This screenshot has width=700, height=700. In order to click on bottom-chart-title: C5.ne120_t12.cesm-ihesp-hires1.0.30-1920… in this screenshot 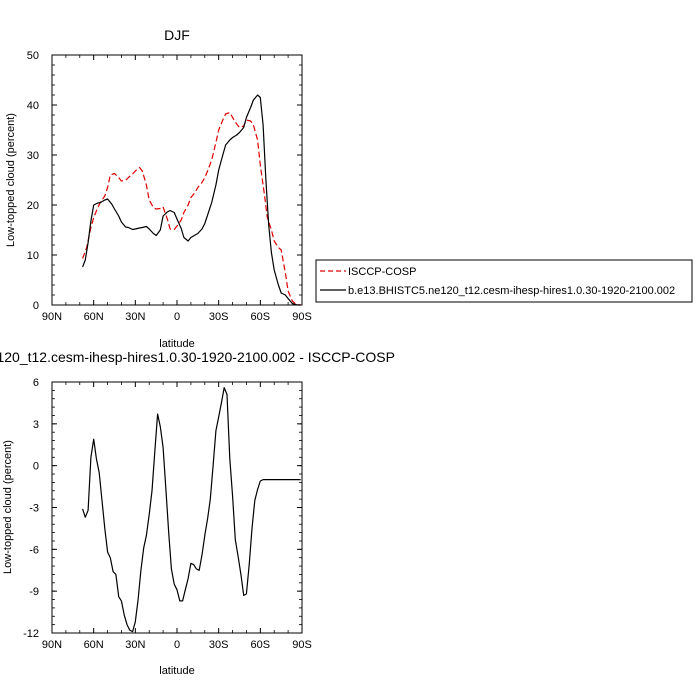, I will do `click(197, 357)`.